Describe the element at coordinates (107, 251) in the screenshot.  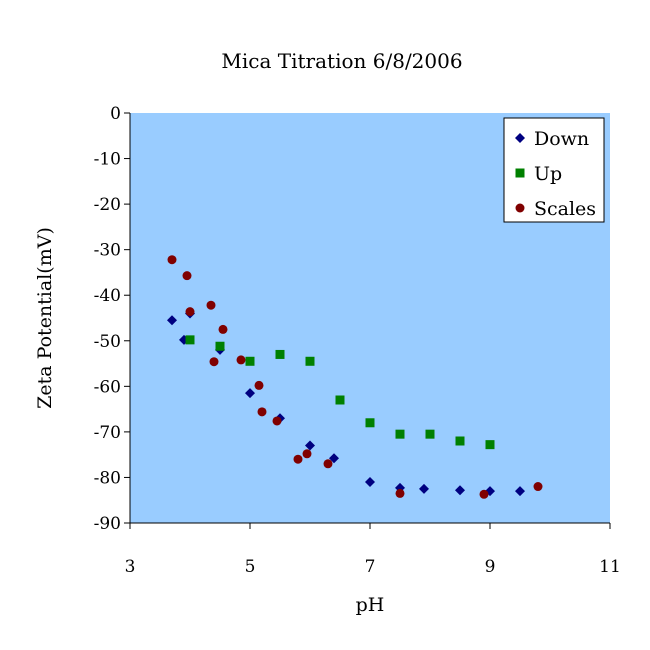
I see `y-tick-label: -30` at that location.